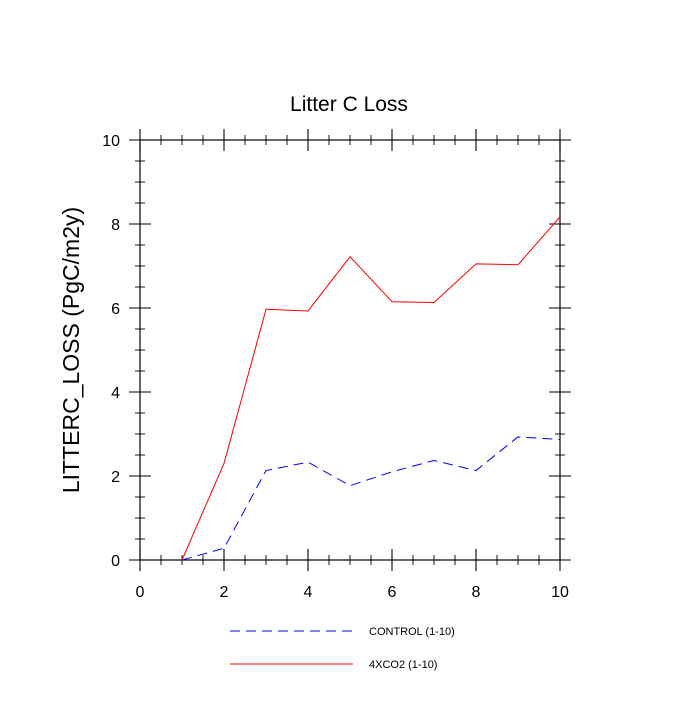 The height and width of the screenshot is (705, 700). Describe the element at coordinates (392, 592) in the screenshot. I see `x-tick-label: 6` at that location.